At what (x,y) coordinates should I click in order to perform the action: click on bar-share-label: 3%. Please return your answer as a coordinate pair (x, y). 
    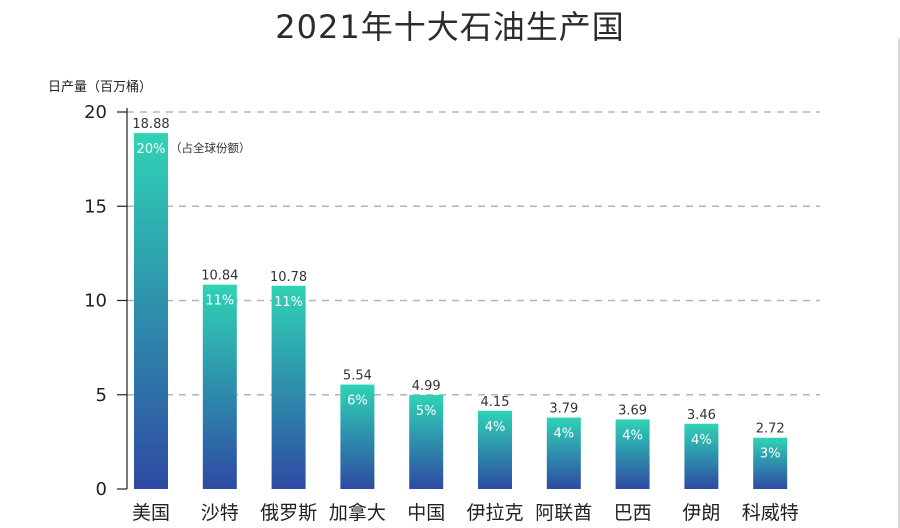
    Looking at the image, I should click on (770, 454).